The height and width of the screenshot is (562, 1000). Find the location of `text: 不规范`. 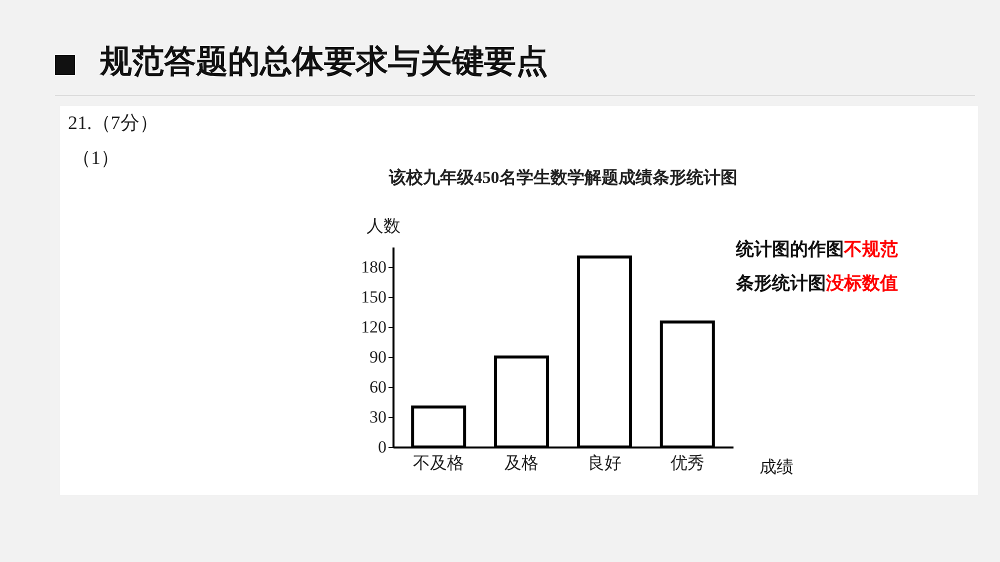

text: 不规范 is located at coordinates (871, 249).